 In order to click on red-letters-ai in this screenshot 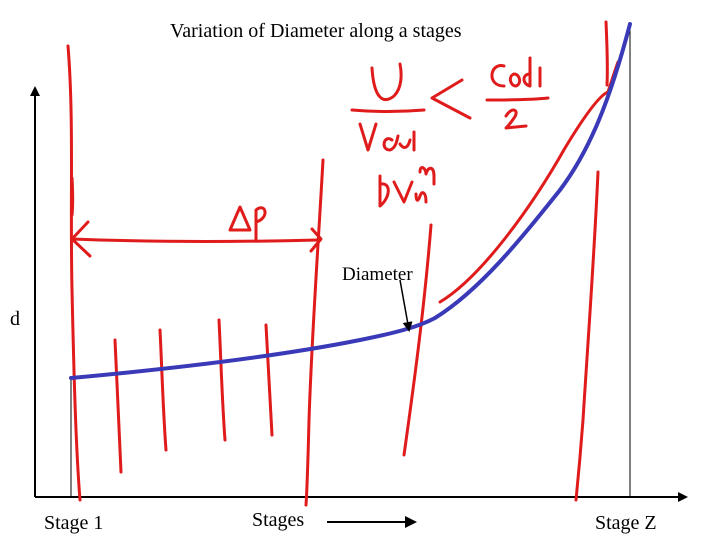, I will do `click(399, 141)`.